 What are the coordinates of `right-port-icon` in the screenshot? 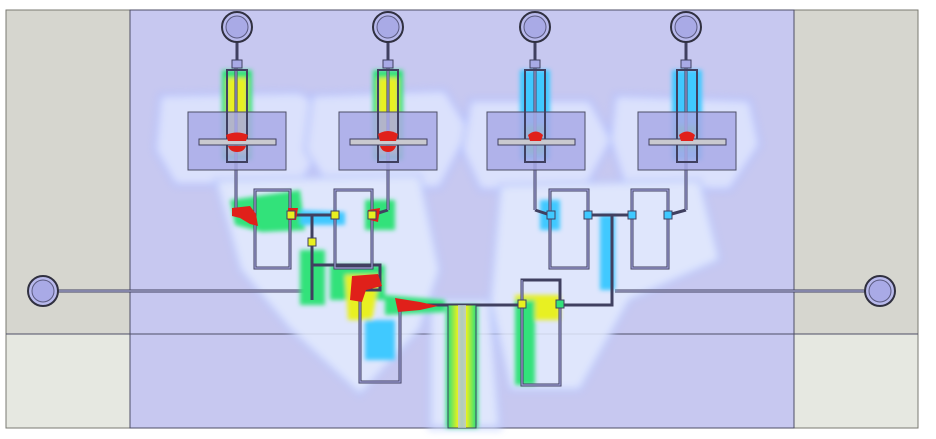 It's located at (880, 291).